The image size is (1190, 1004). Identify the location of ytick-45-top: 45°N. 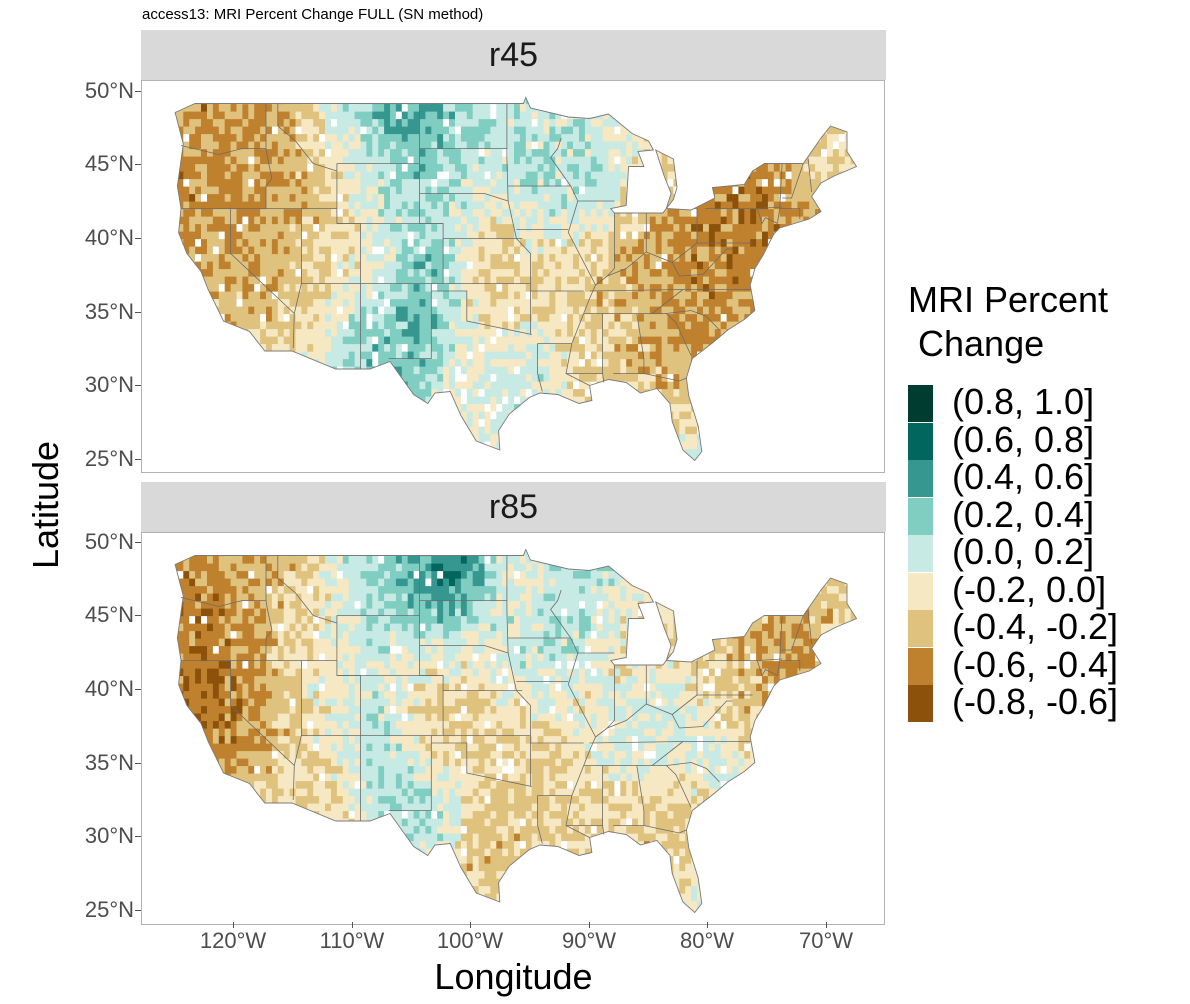
(109, 163).